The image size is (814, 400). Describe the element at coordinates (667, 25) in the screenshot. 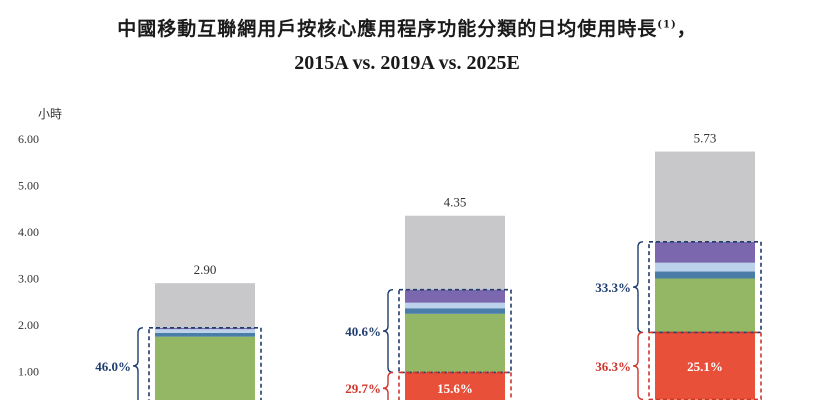

I see `title-footnote-marker: (1)` at that location.